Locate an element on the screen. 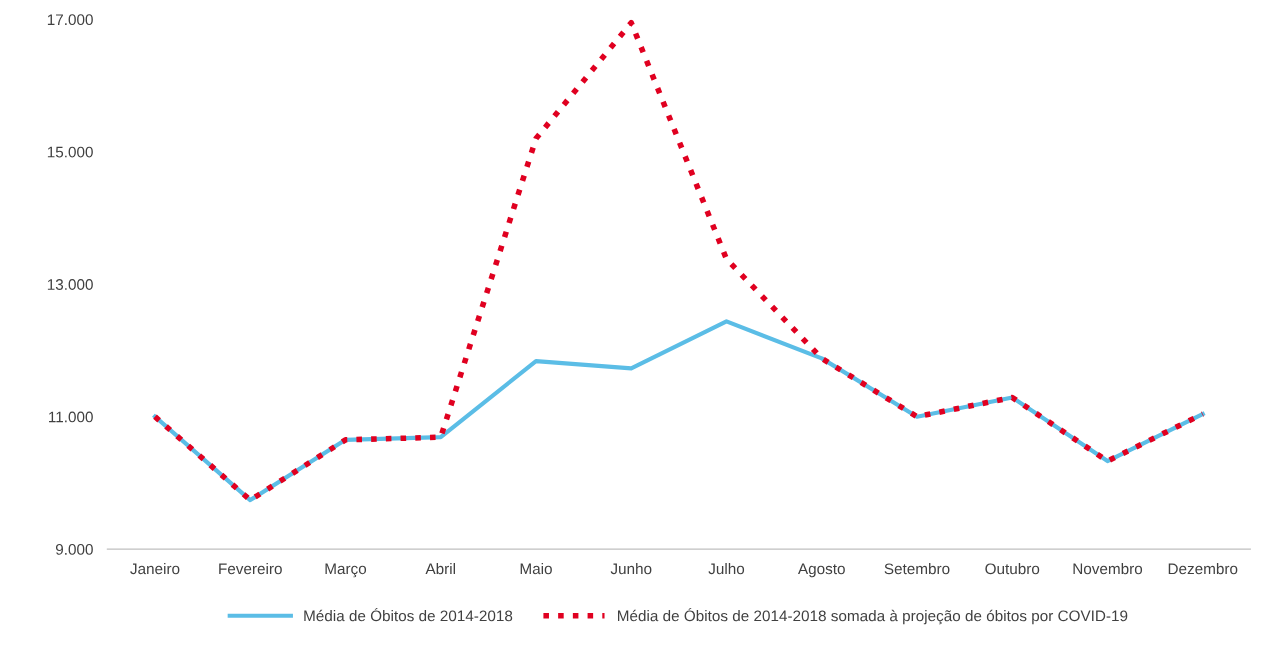 The height and width of the screenshot is (646, 1263). x-tick-label: Abril is located at coordinates (440, 568).